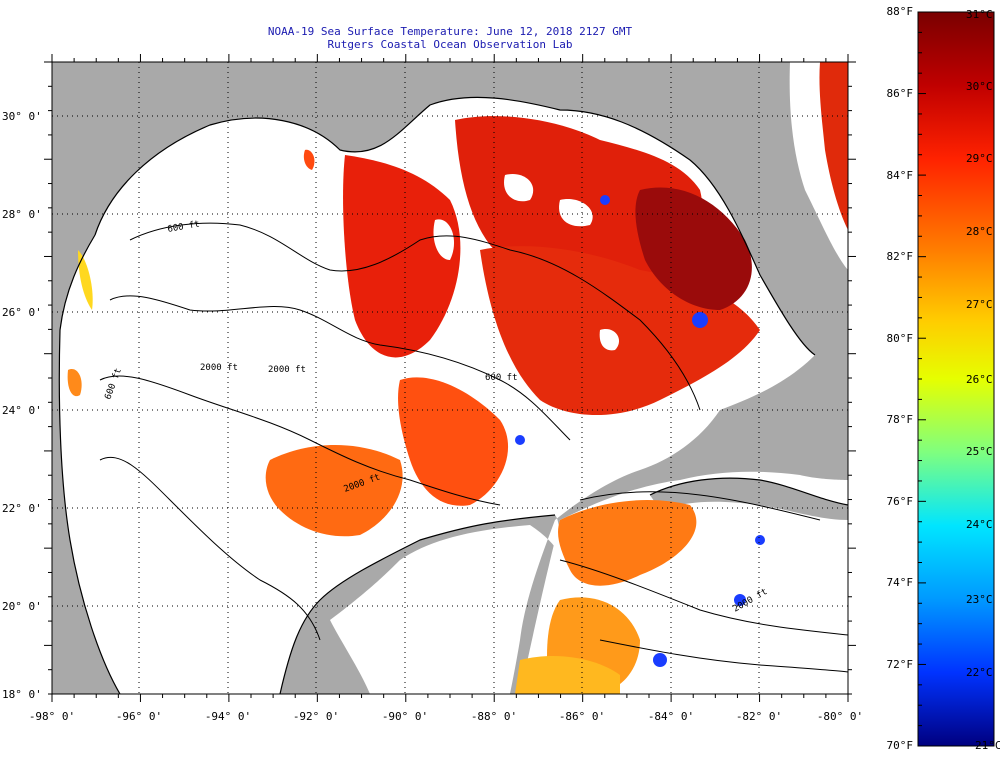  Describe the element at coordinates (450, 44) in the screenshot. I see `map-subtitle: Rutgers Coastal Ocean Observation Lab` at that location.